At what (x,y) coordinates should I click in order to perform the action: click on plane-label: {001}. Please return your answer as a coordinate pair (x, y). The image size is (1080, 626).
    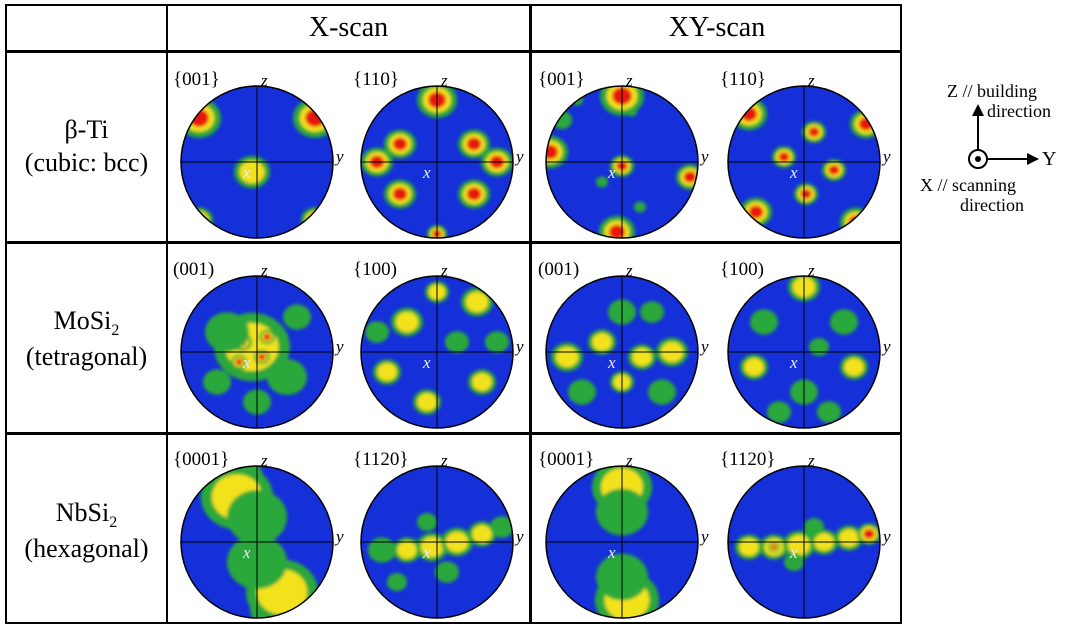
    Looking at the image, I should click on (561, 79).